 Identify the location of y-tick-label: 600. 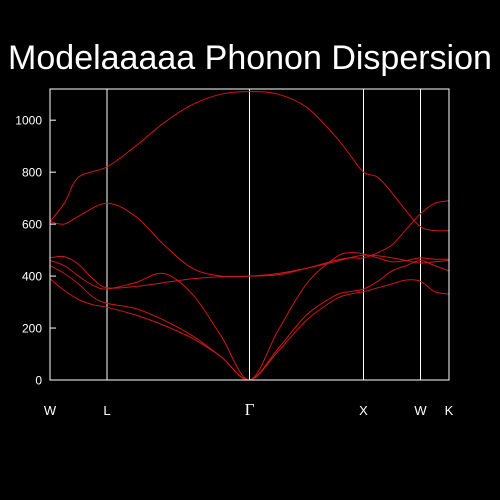
(32, 225).